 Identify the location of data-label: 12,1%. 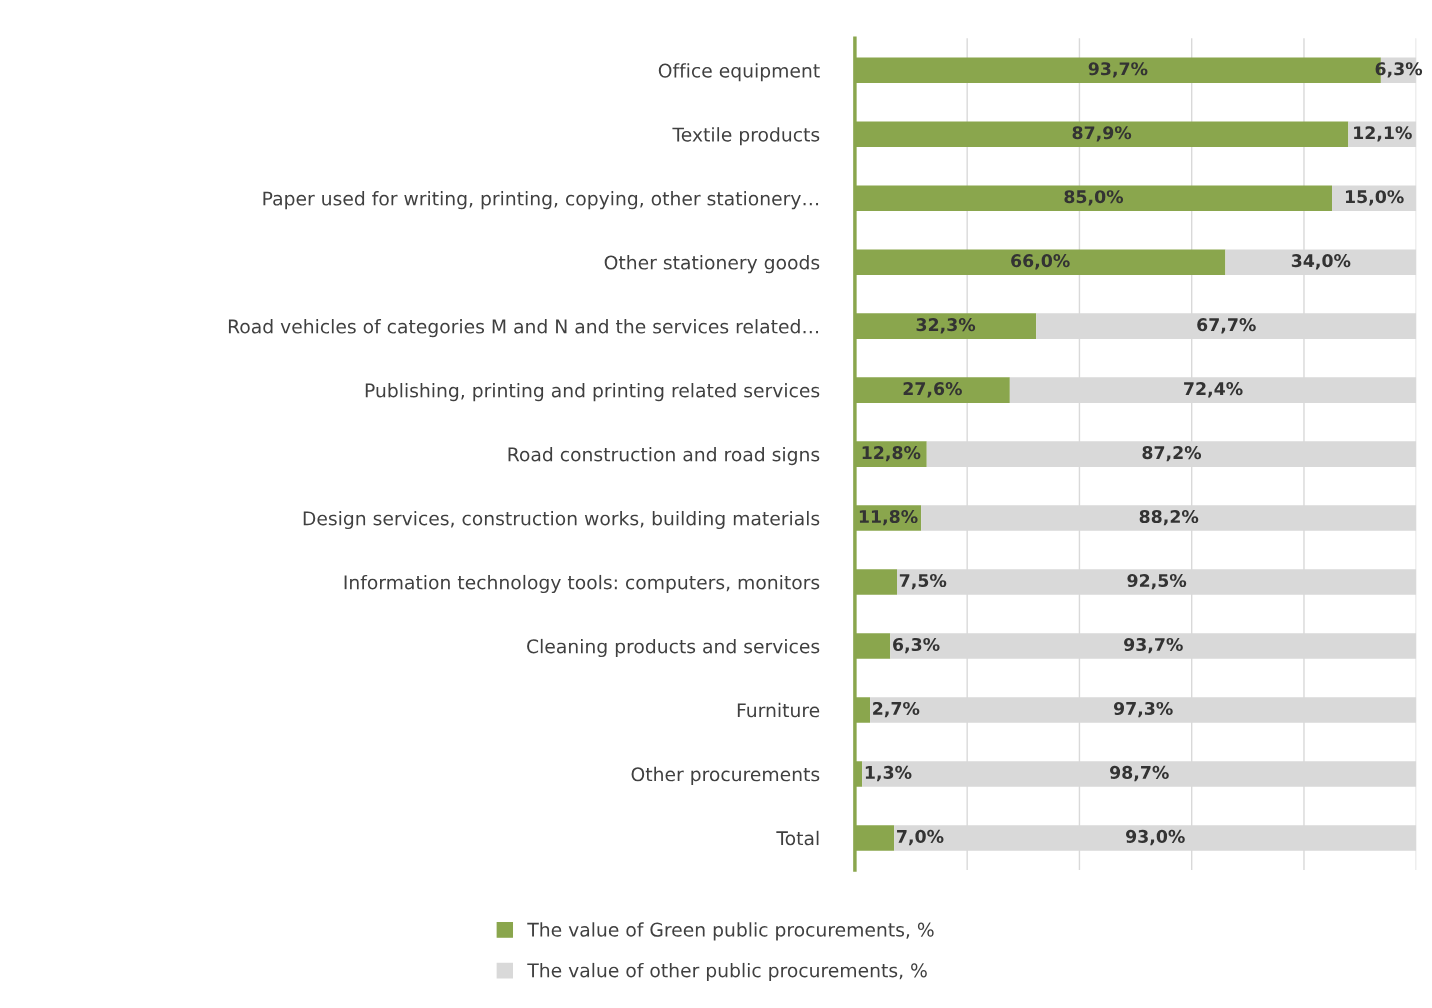
(1383, 134).